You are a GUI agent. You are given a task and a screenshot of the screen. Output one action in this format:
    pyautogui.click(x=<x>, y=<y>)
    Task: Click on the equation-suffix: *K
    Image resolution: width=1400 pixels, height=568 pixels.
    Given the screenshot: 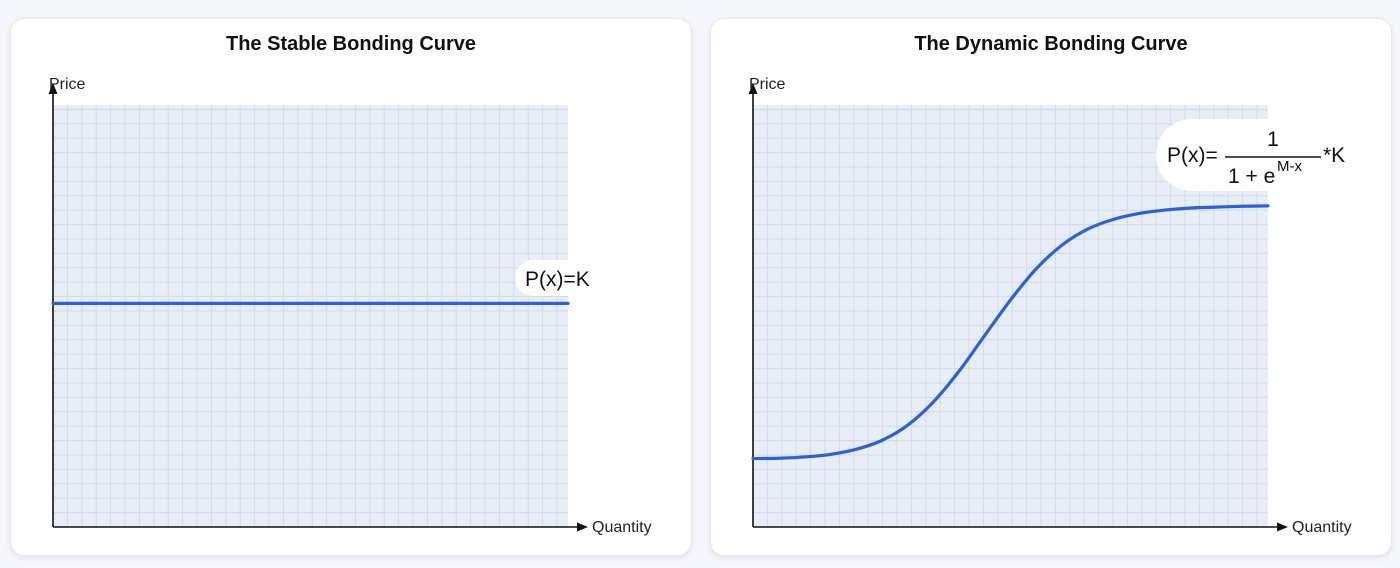 What is the action you would take?
    pyautogui.click(x=1334, y=155)
    